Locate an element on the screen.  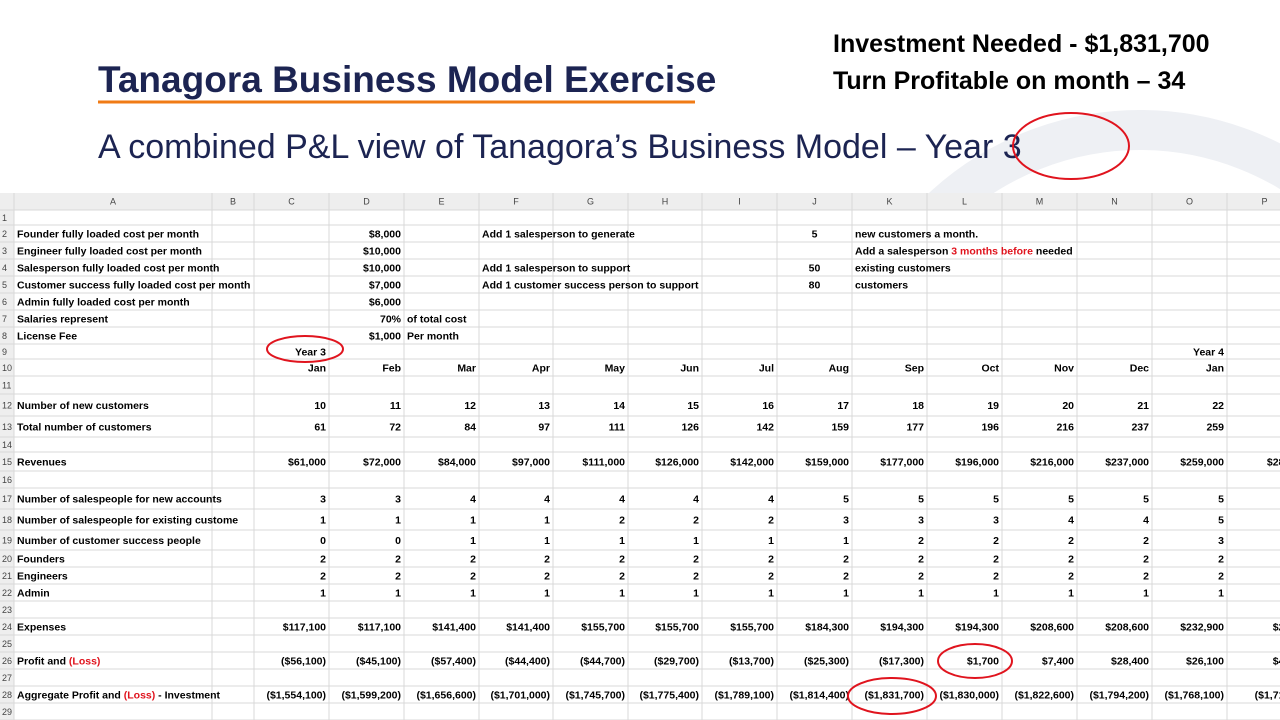
cell: $259,000 is located at coordinates (1202, 462).